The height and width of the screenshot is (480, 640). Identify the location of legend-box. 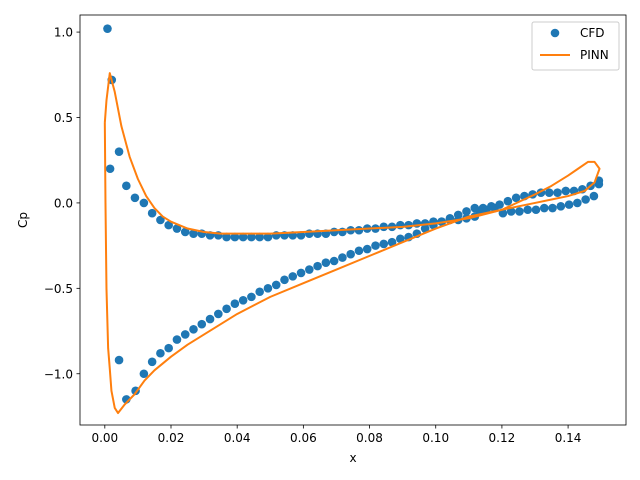
(575, 46).